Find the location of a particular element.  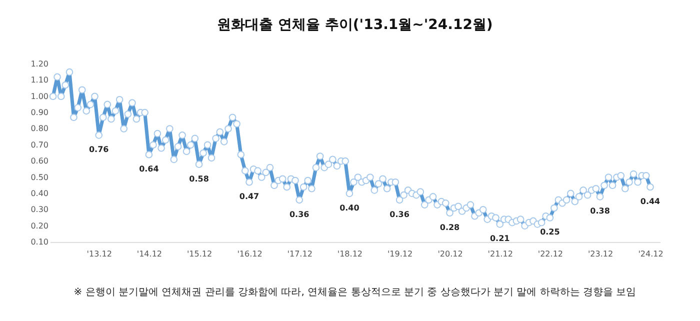

x-tick-label: '24.12 is located at coordinates (651, 254).